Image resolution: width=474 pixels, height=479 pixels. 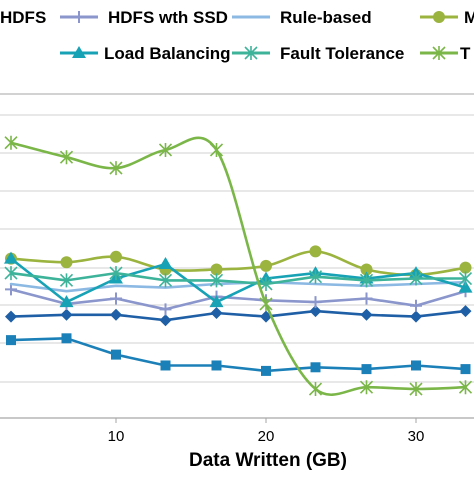 I want to click on legend-label: Load Balancing, so click(x=167, y=53).